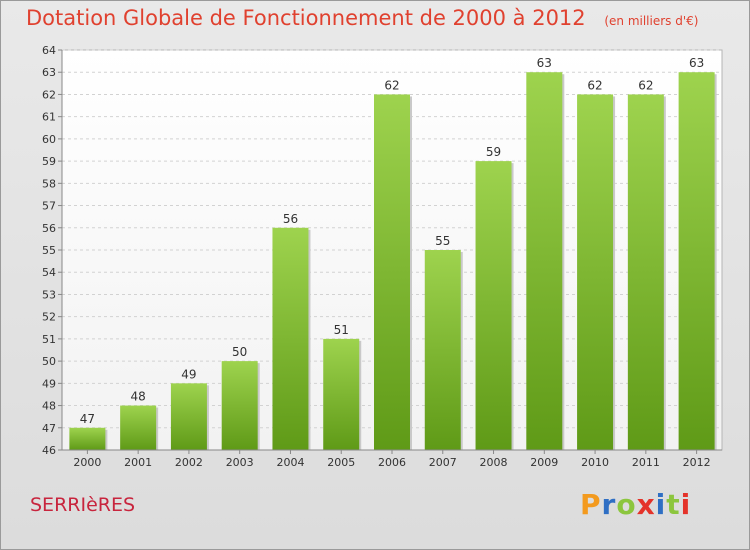 This screenshot has height=550, width=750. Describe the element at coordinates (49, 406) in the screenshot. I see `y-tick-label: 48` at that location.